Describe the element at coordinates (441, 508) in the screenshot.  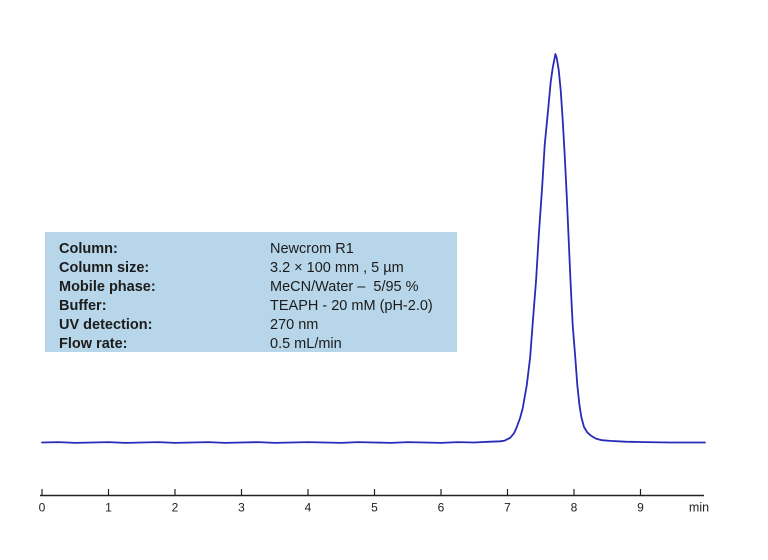
I see `x-axis-tick-label: 6` at that location.